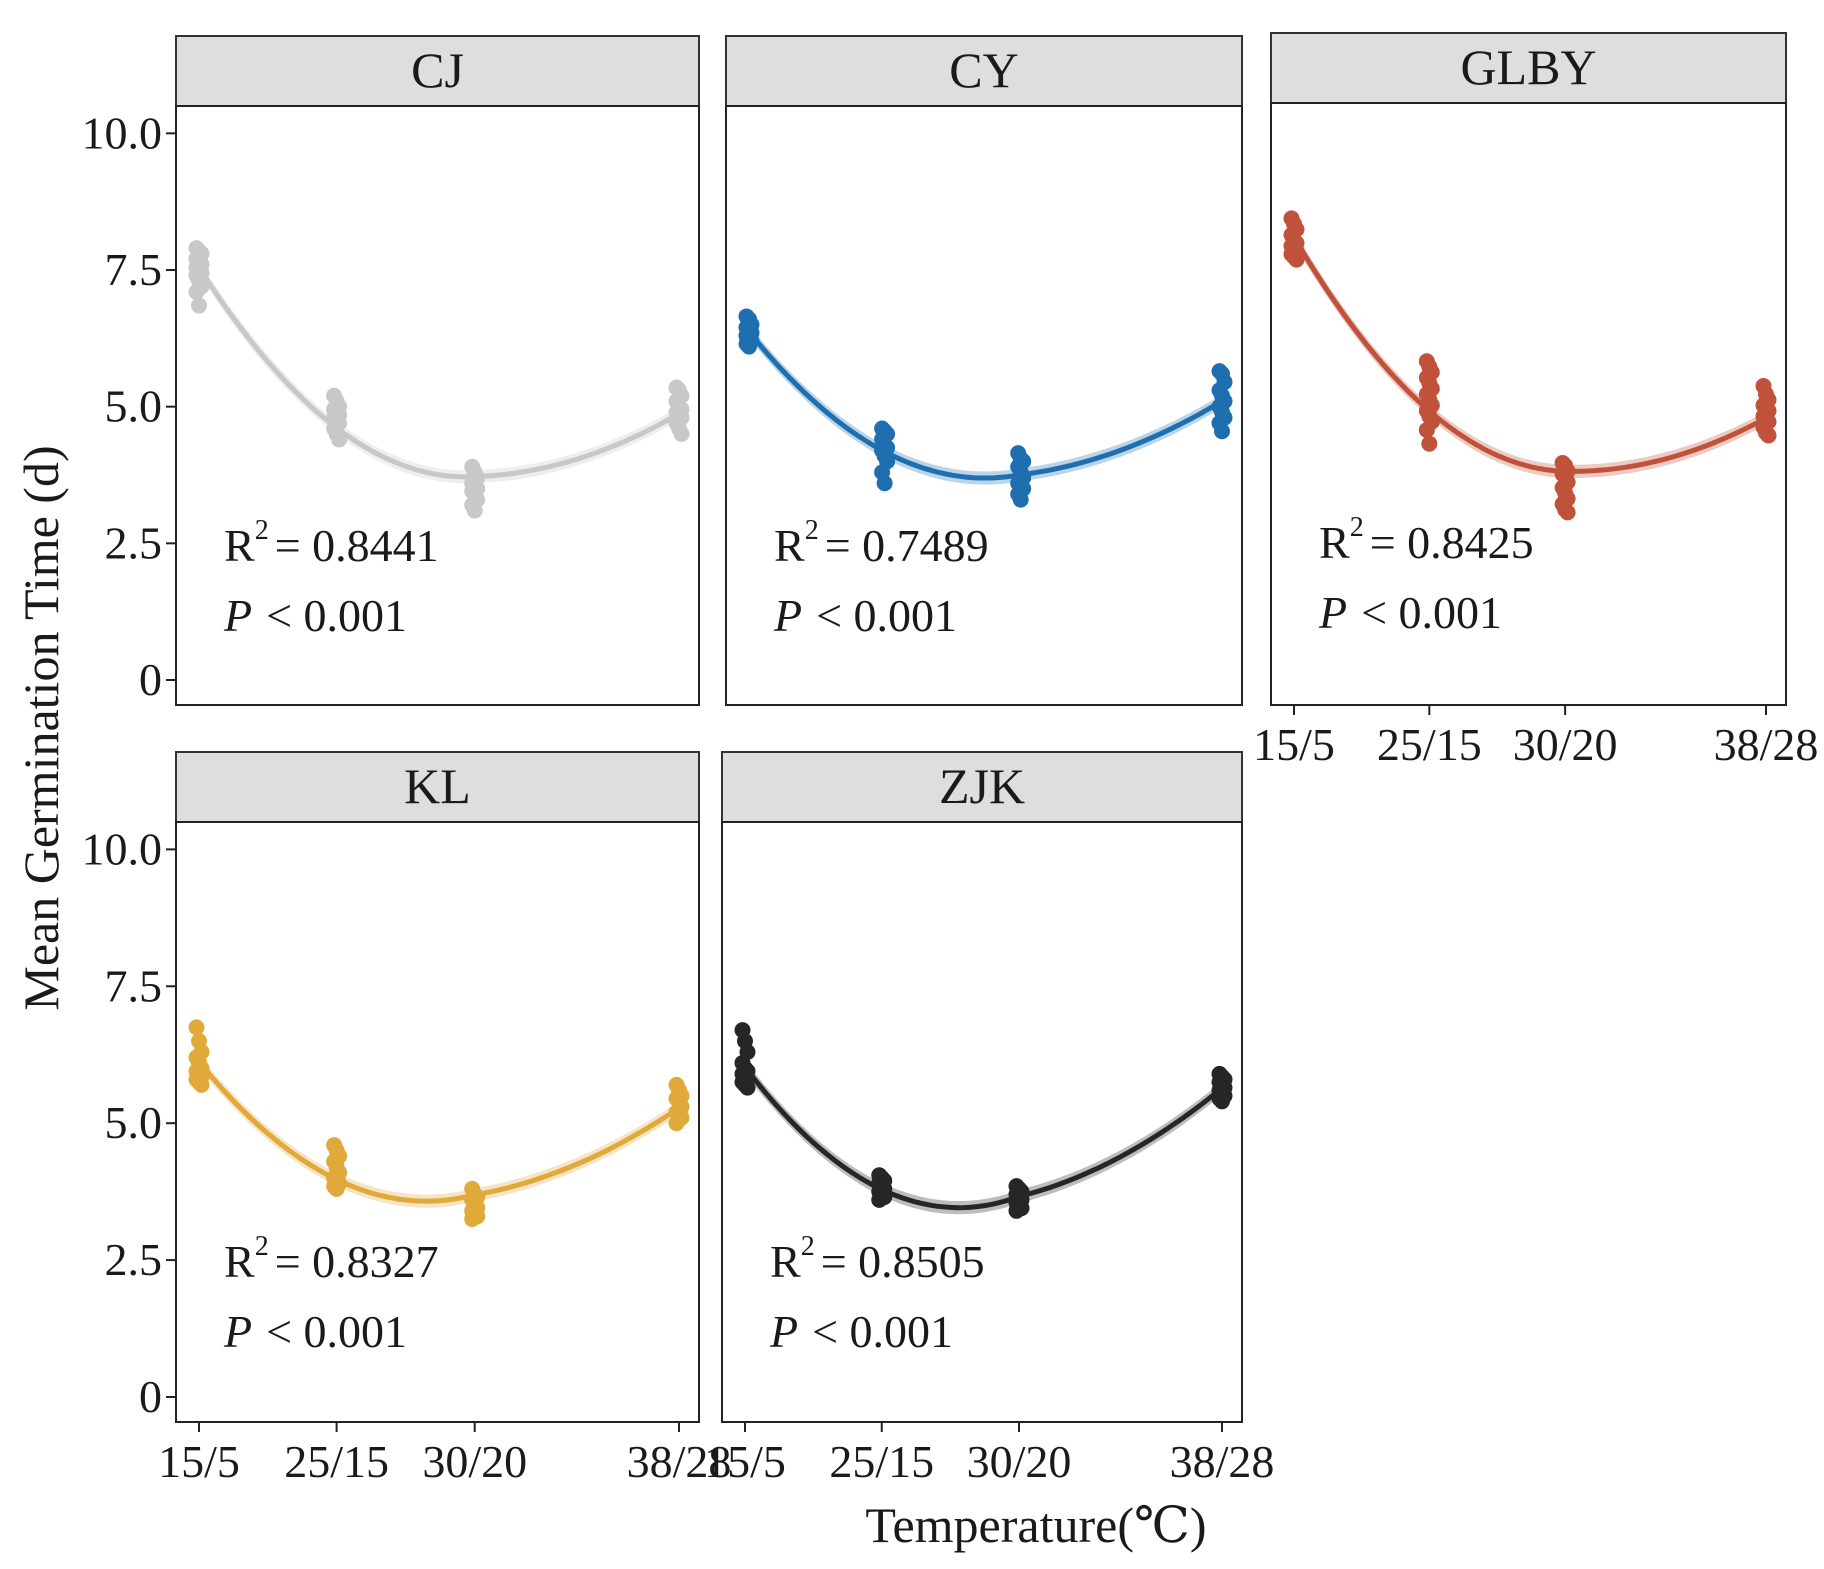 The image size is (1824, 1569). What do you see at coordinates (881, 543) in the screenshot?
I see `r-squared-label: R2 = 0.7489` at bounding box center [881, 543].